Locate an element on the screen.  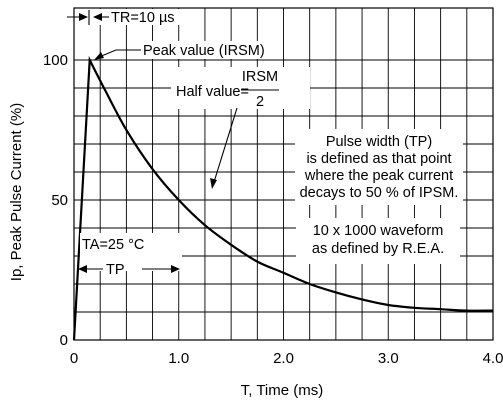
y-tick-label: 50 is located at coordinates (59, 200).